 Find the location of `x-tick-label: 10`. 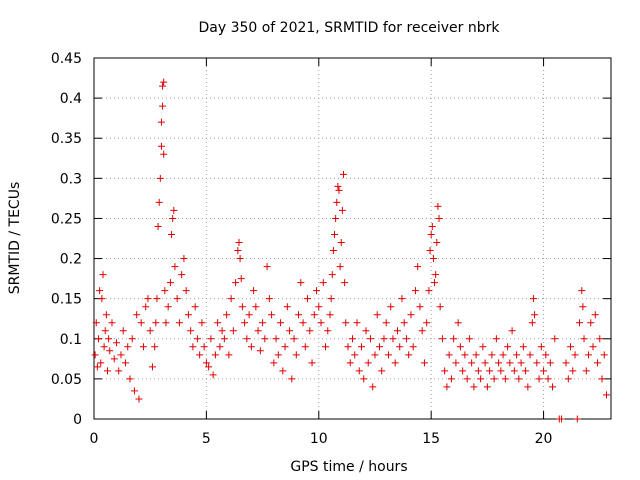

x-tick-label: 10 is located at coordinates (319, 439).